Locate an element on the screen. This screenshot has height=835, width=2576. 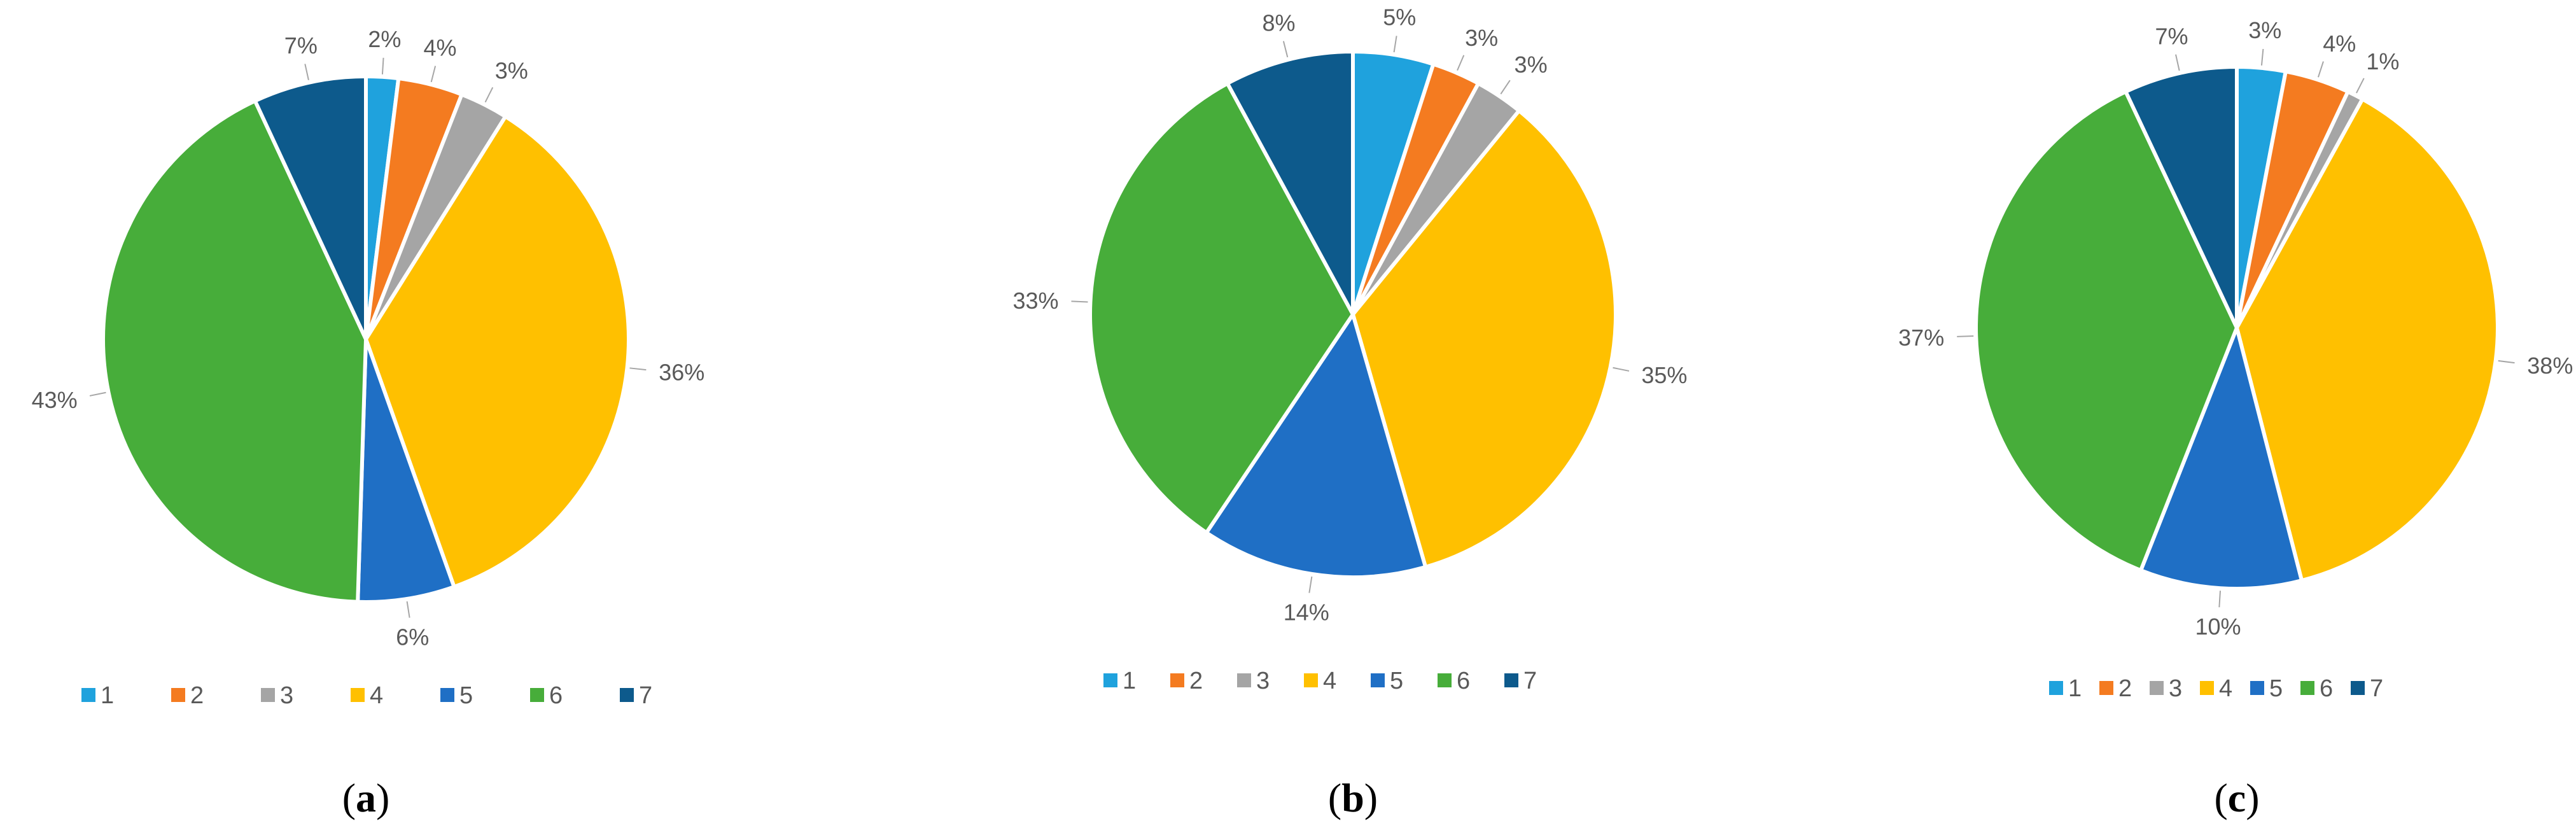
data-label-2: 3% is located at coordinates (1481, 38).